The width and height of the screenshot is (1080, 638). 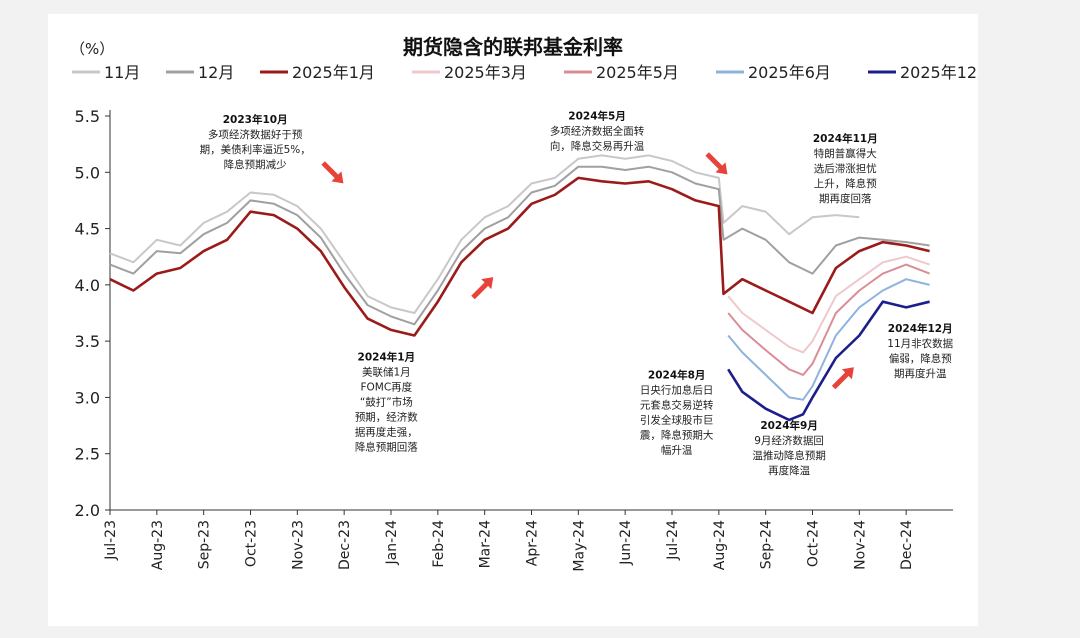 What do you see at coordinates (158, 545) in the screenshot?
I see `x-tick-label: Aug-23` at bounding box center [158, 545].